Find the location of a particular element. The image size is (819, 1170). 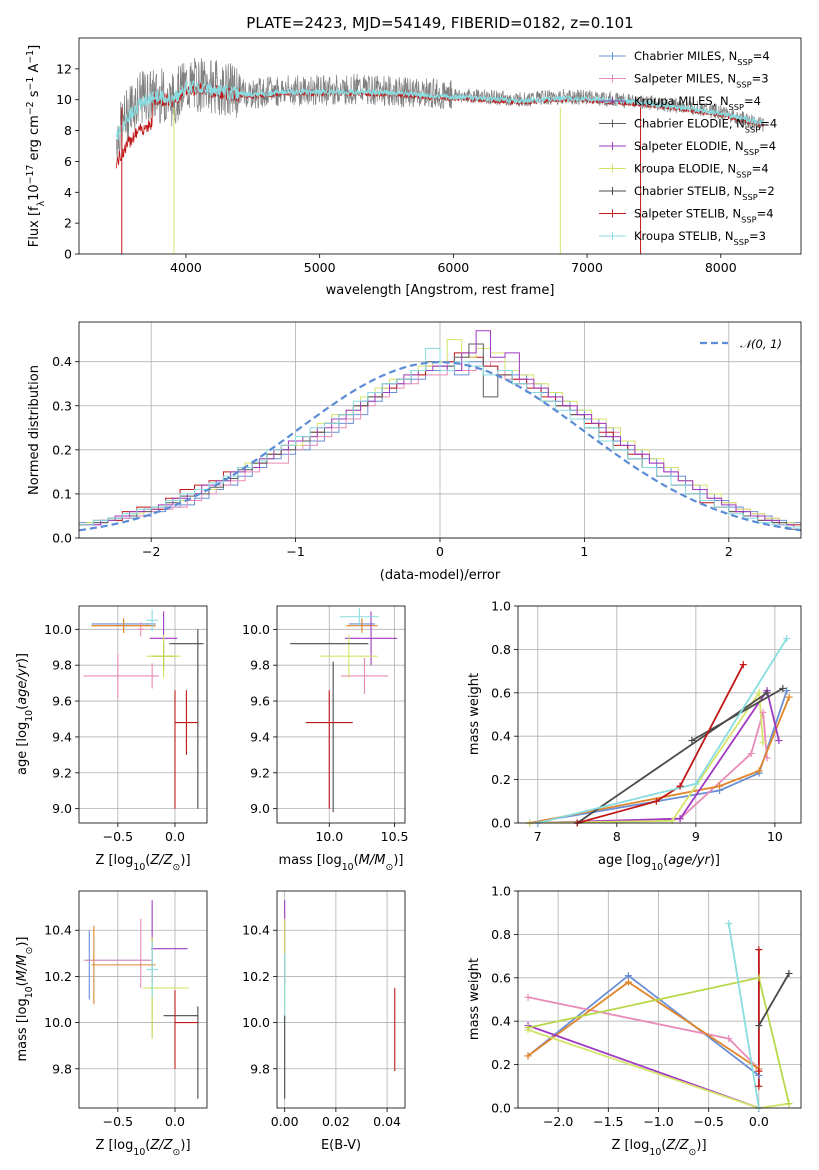

y-tick-label: 8 is located at coordinates (68, 130).